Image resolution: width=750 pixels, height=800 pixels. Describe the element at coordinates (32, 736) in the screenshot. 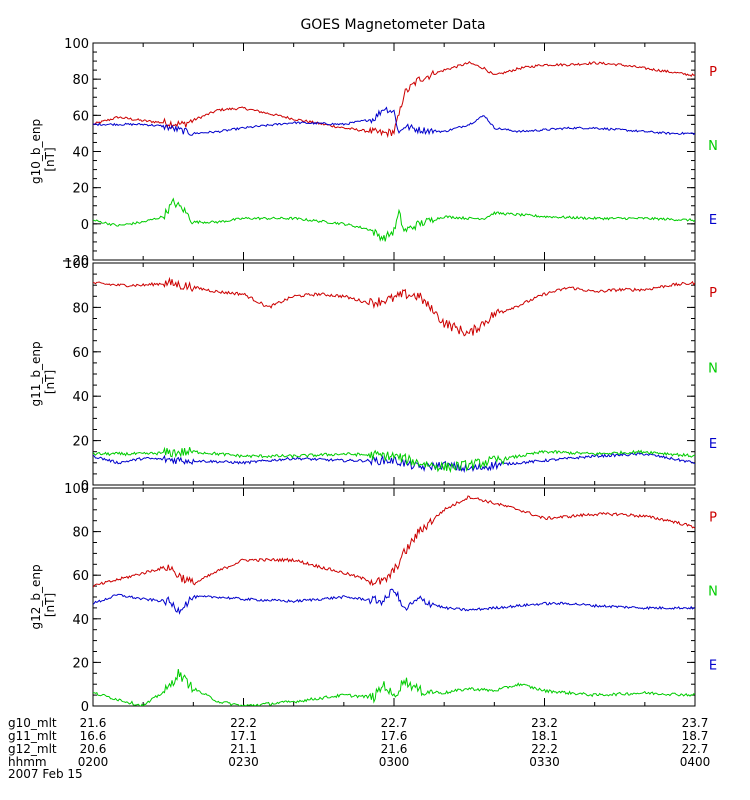

I see `x-row-label: g11_mlt` at that location.